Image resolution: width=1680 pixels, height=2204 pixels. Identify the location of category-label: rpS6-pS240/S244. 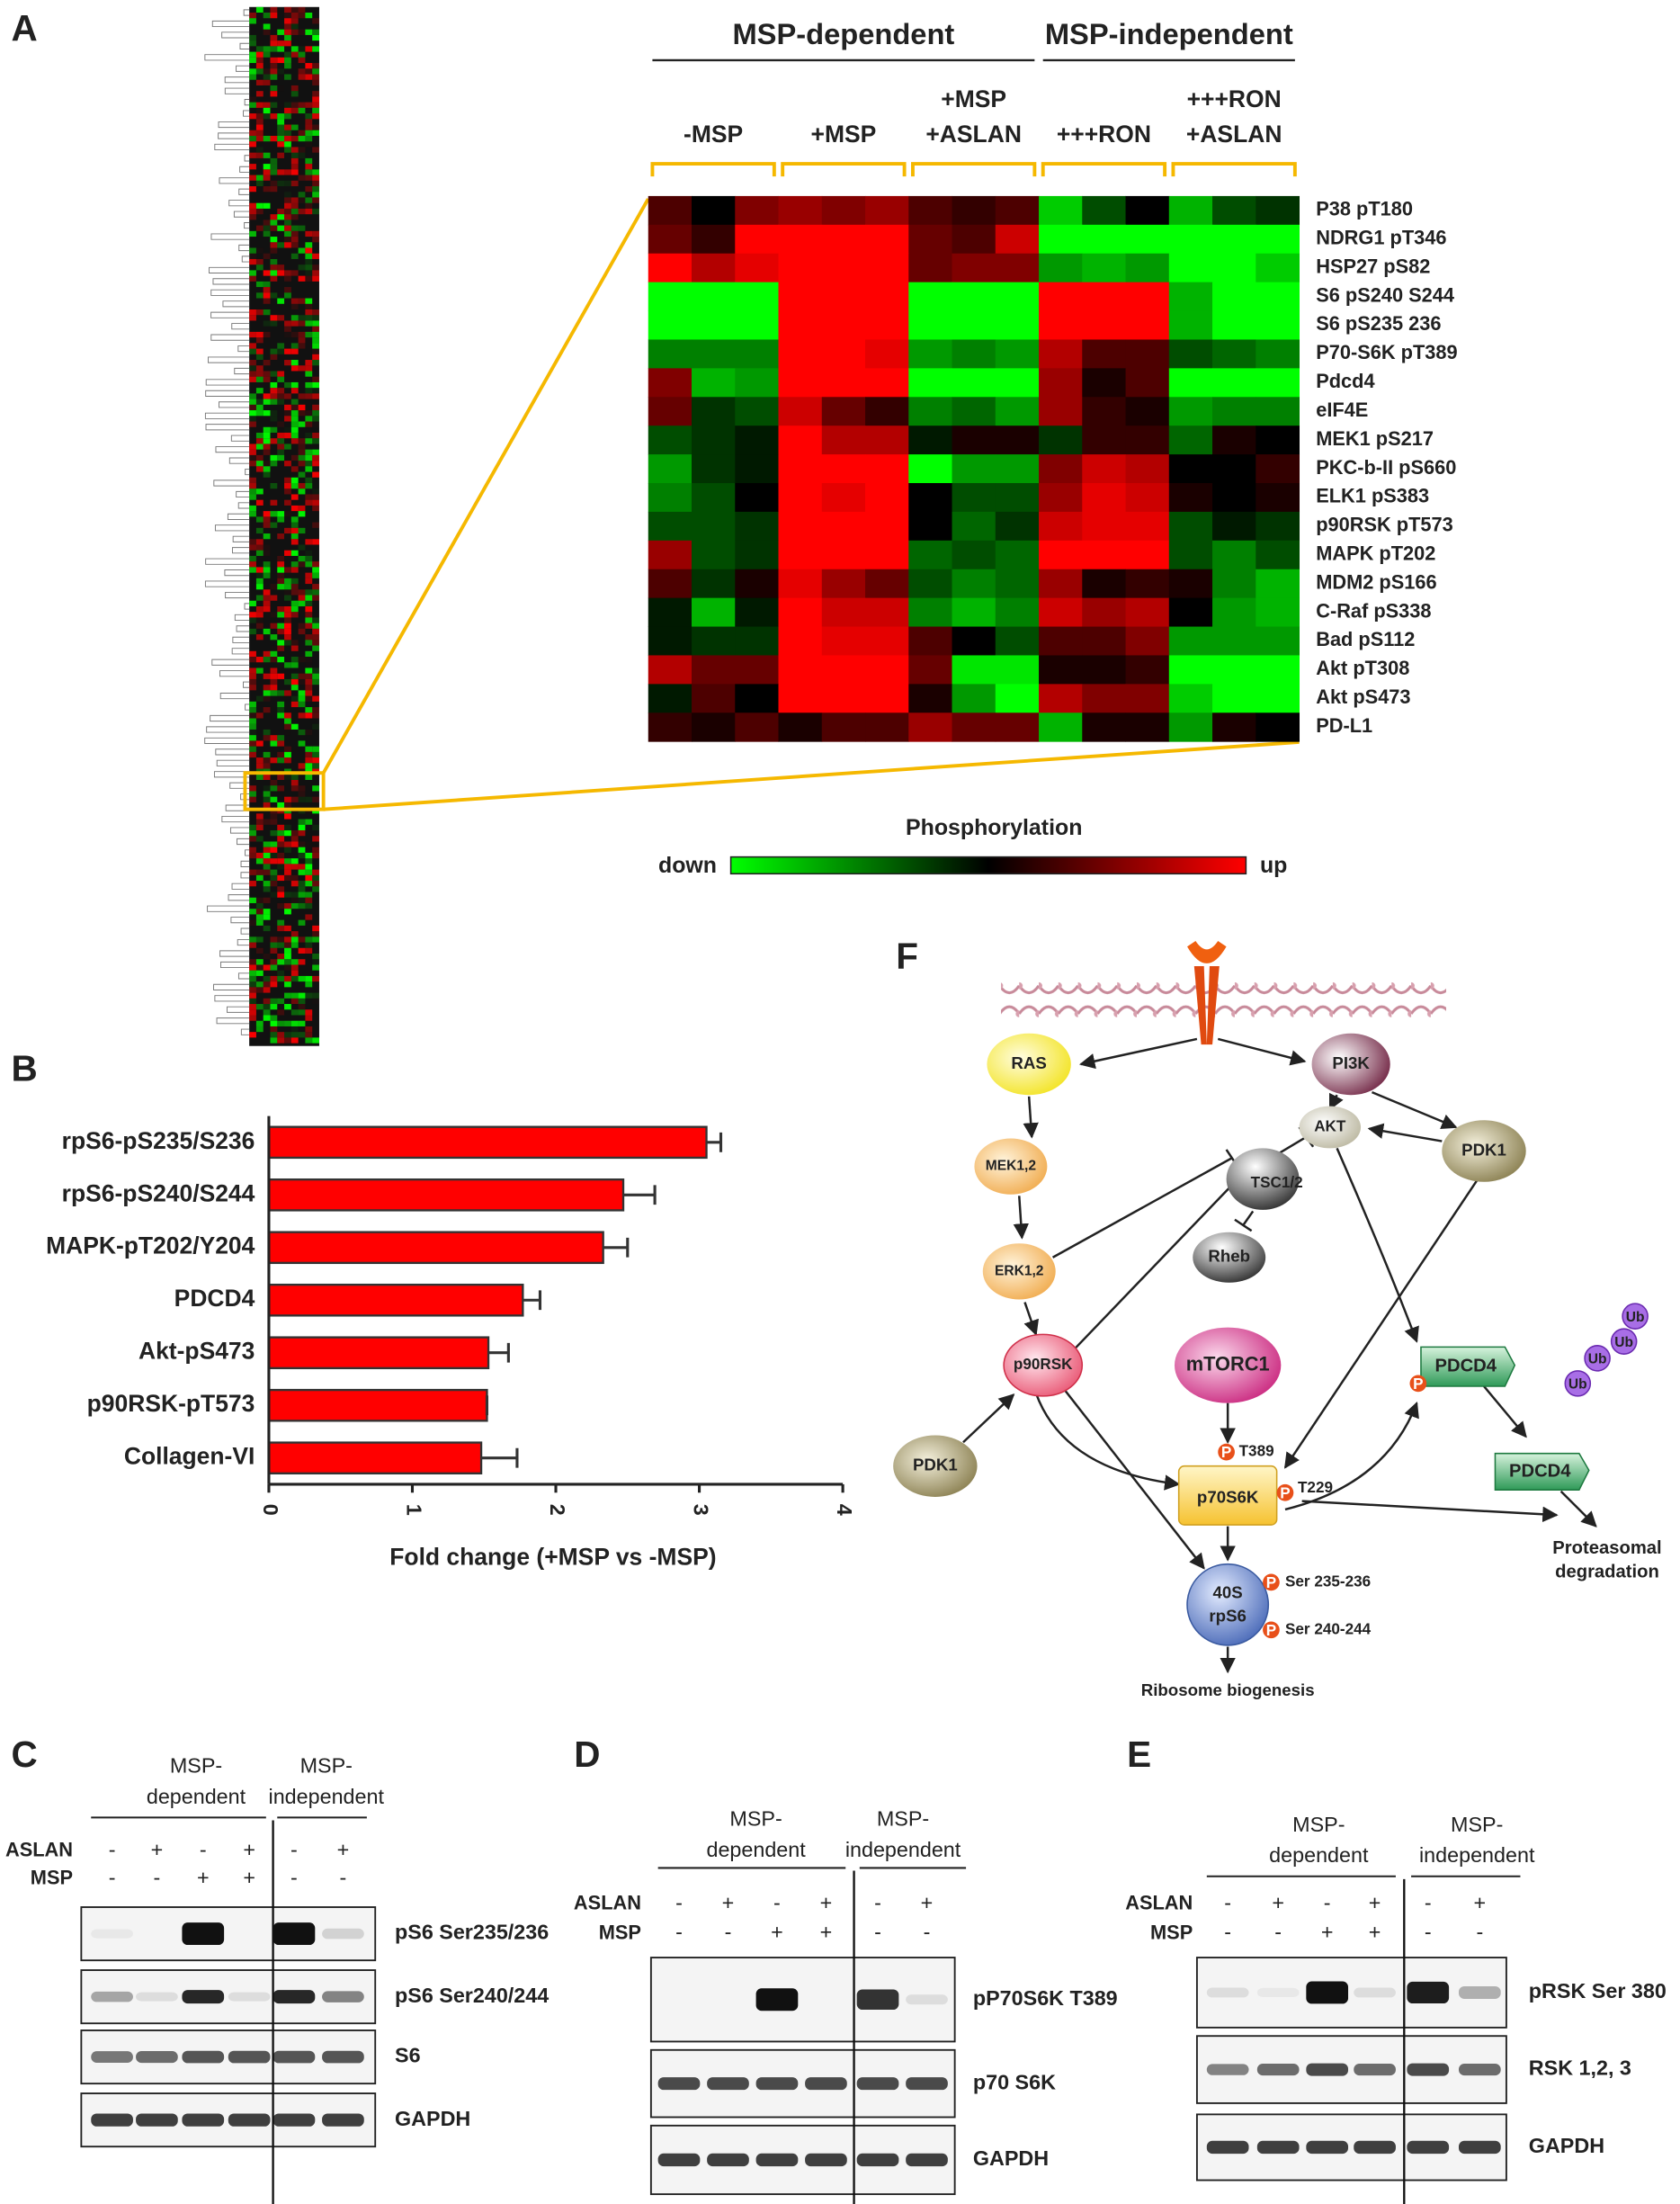
(159, 1192).